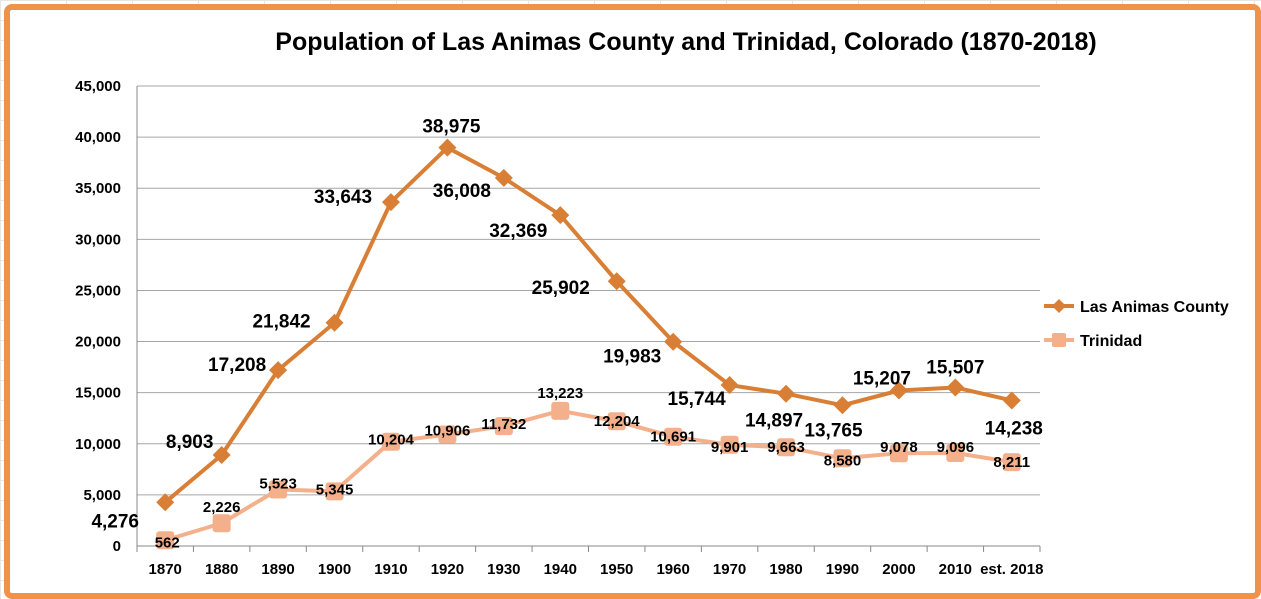  I want to click on data-label: 15,507, so click(955, 367).